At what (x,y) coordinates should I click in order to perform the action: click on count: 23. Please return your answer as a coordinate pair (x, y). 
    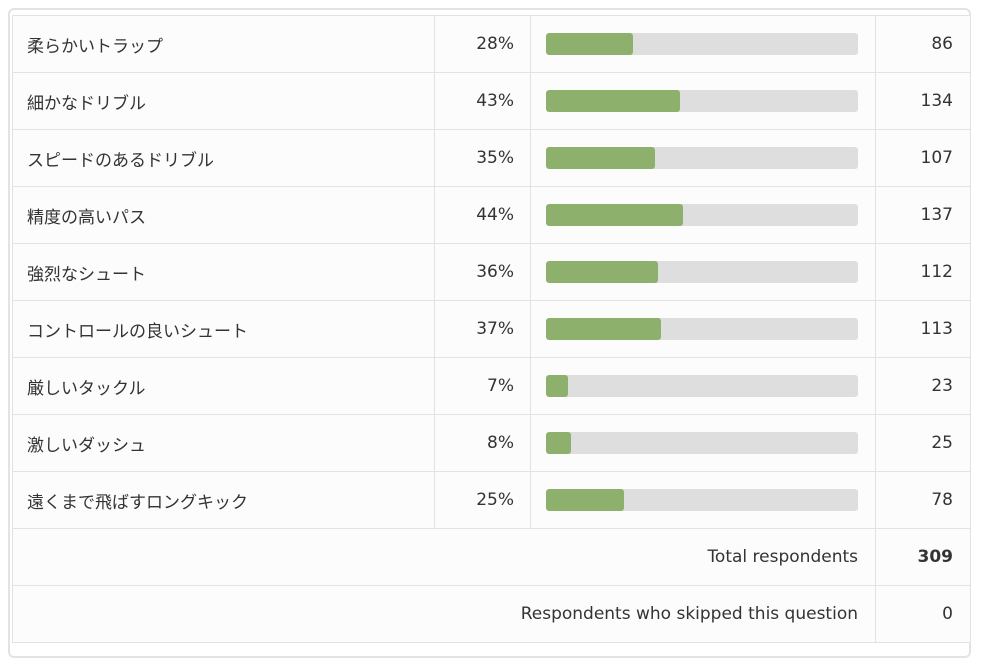
    Looking at the image, I should click on (923, 386).